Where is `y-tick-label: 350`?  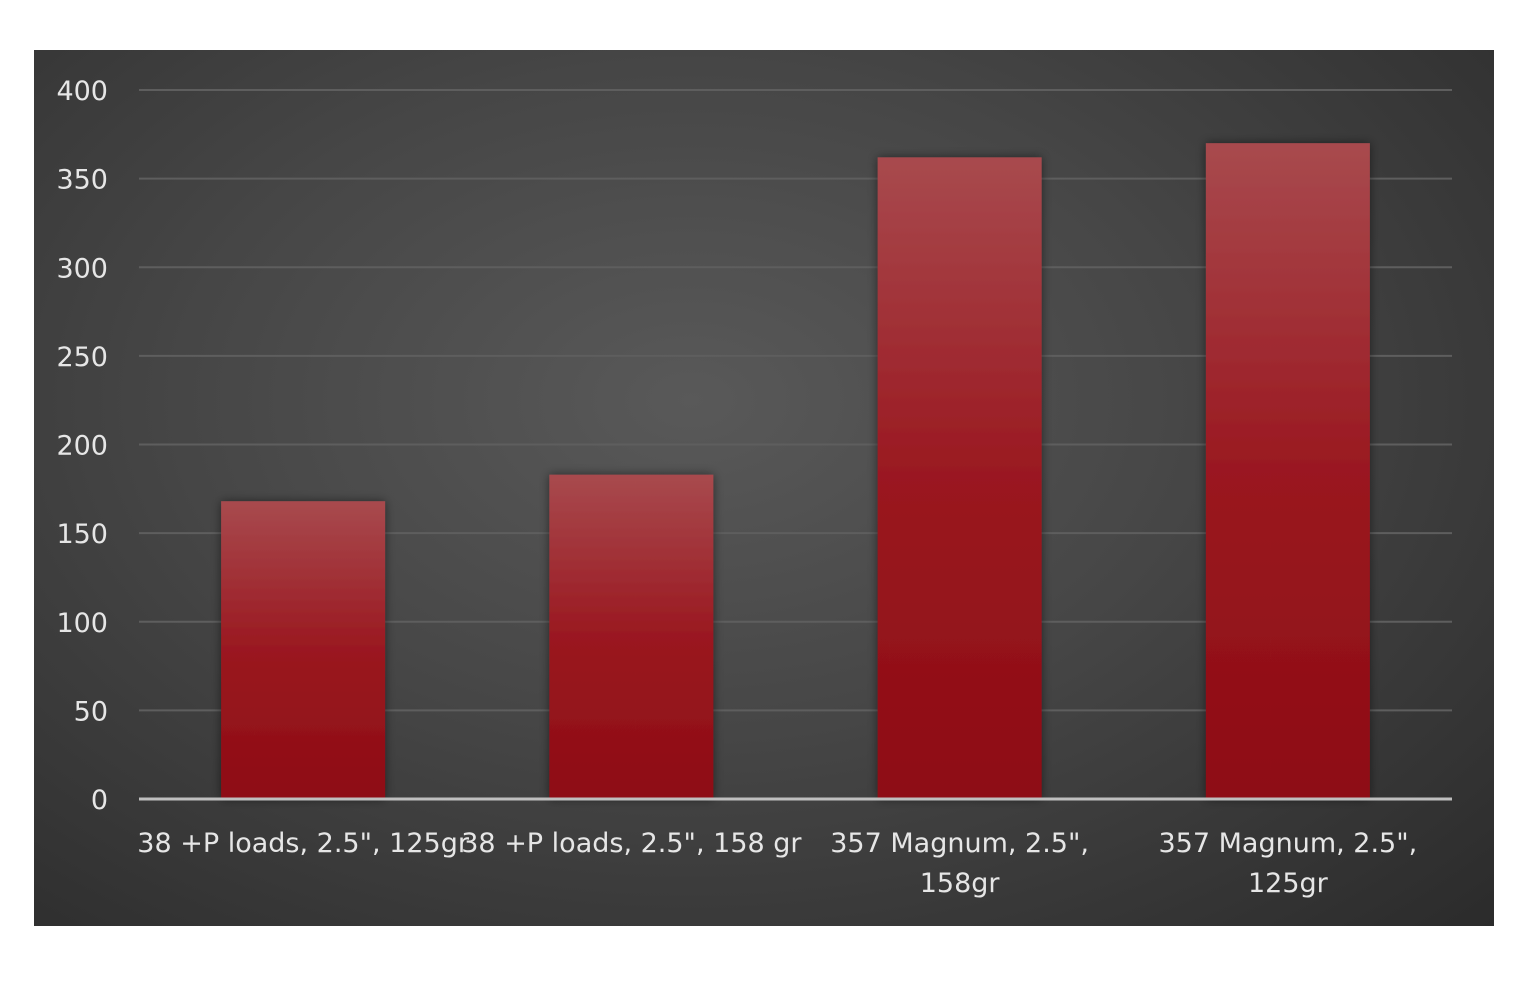 y-tick-label: 350 is located at coordinates (82, 180).